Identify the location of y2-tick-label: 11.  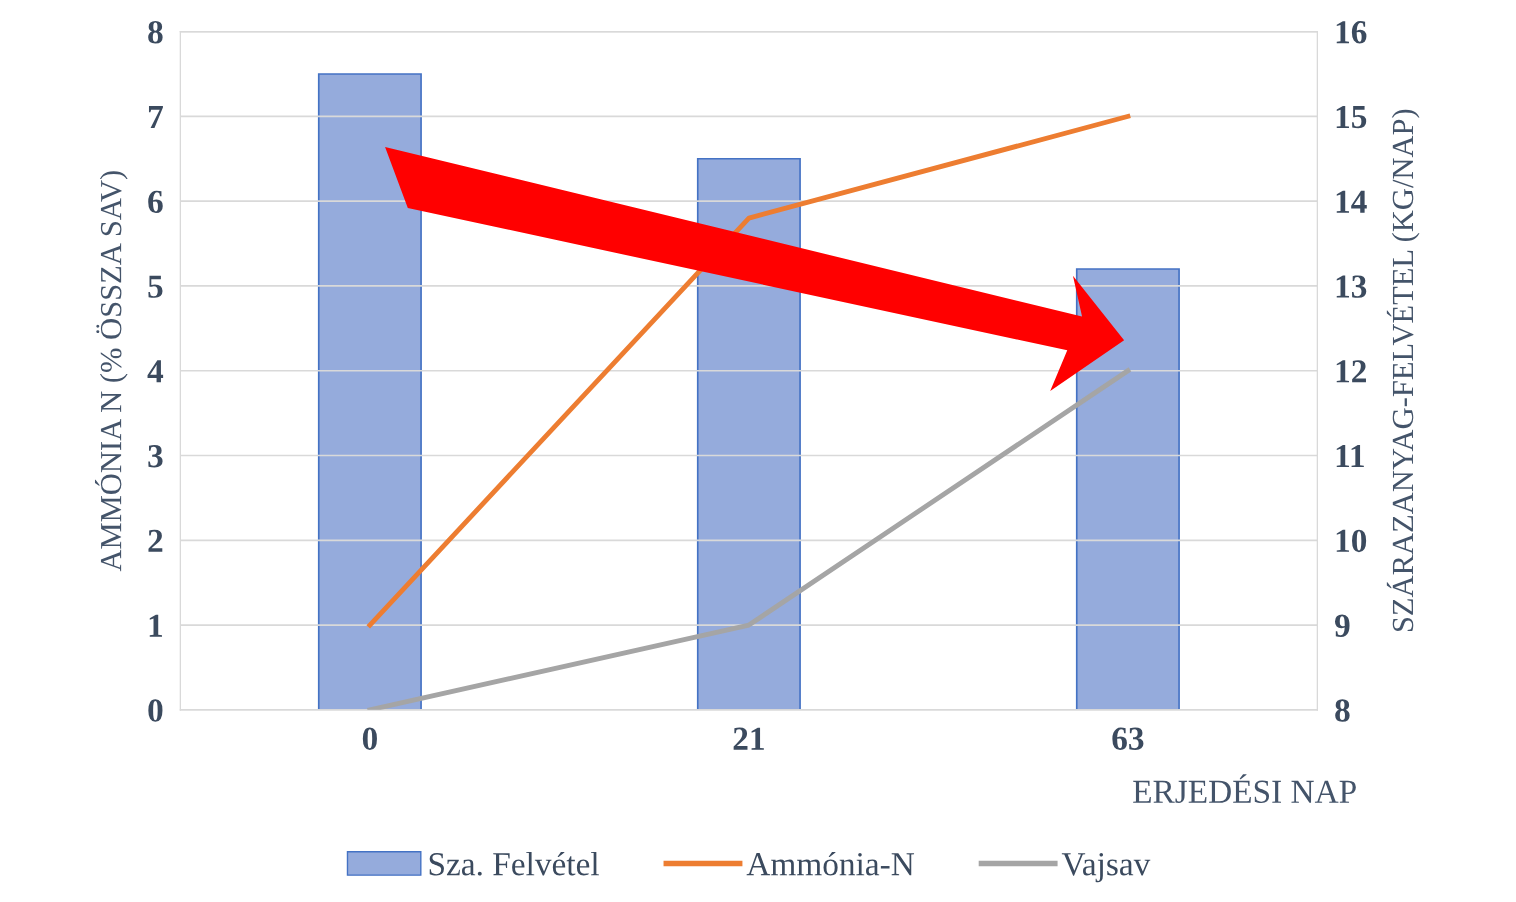
(1350, 456).